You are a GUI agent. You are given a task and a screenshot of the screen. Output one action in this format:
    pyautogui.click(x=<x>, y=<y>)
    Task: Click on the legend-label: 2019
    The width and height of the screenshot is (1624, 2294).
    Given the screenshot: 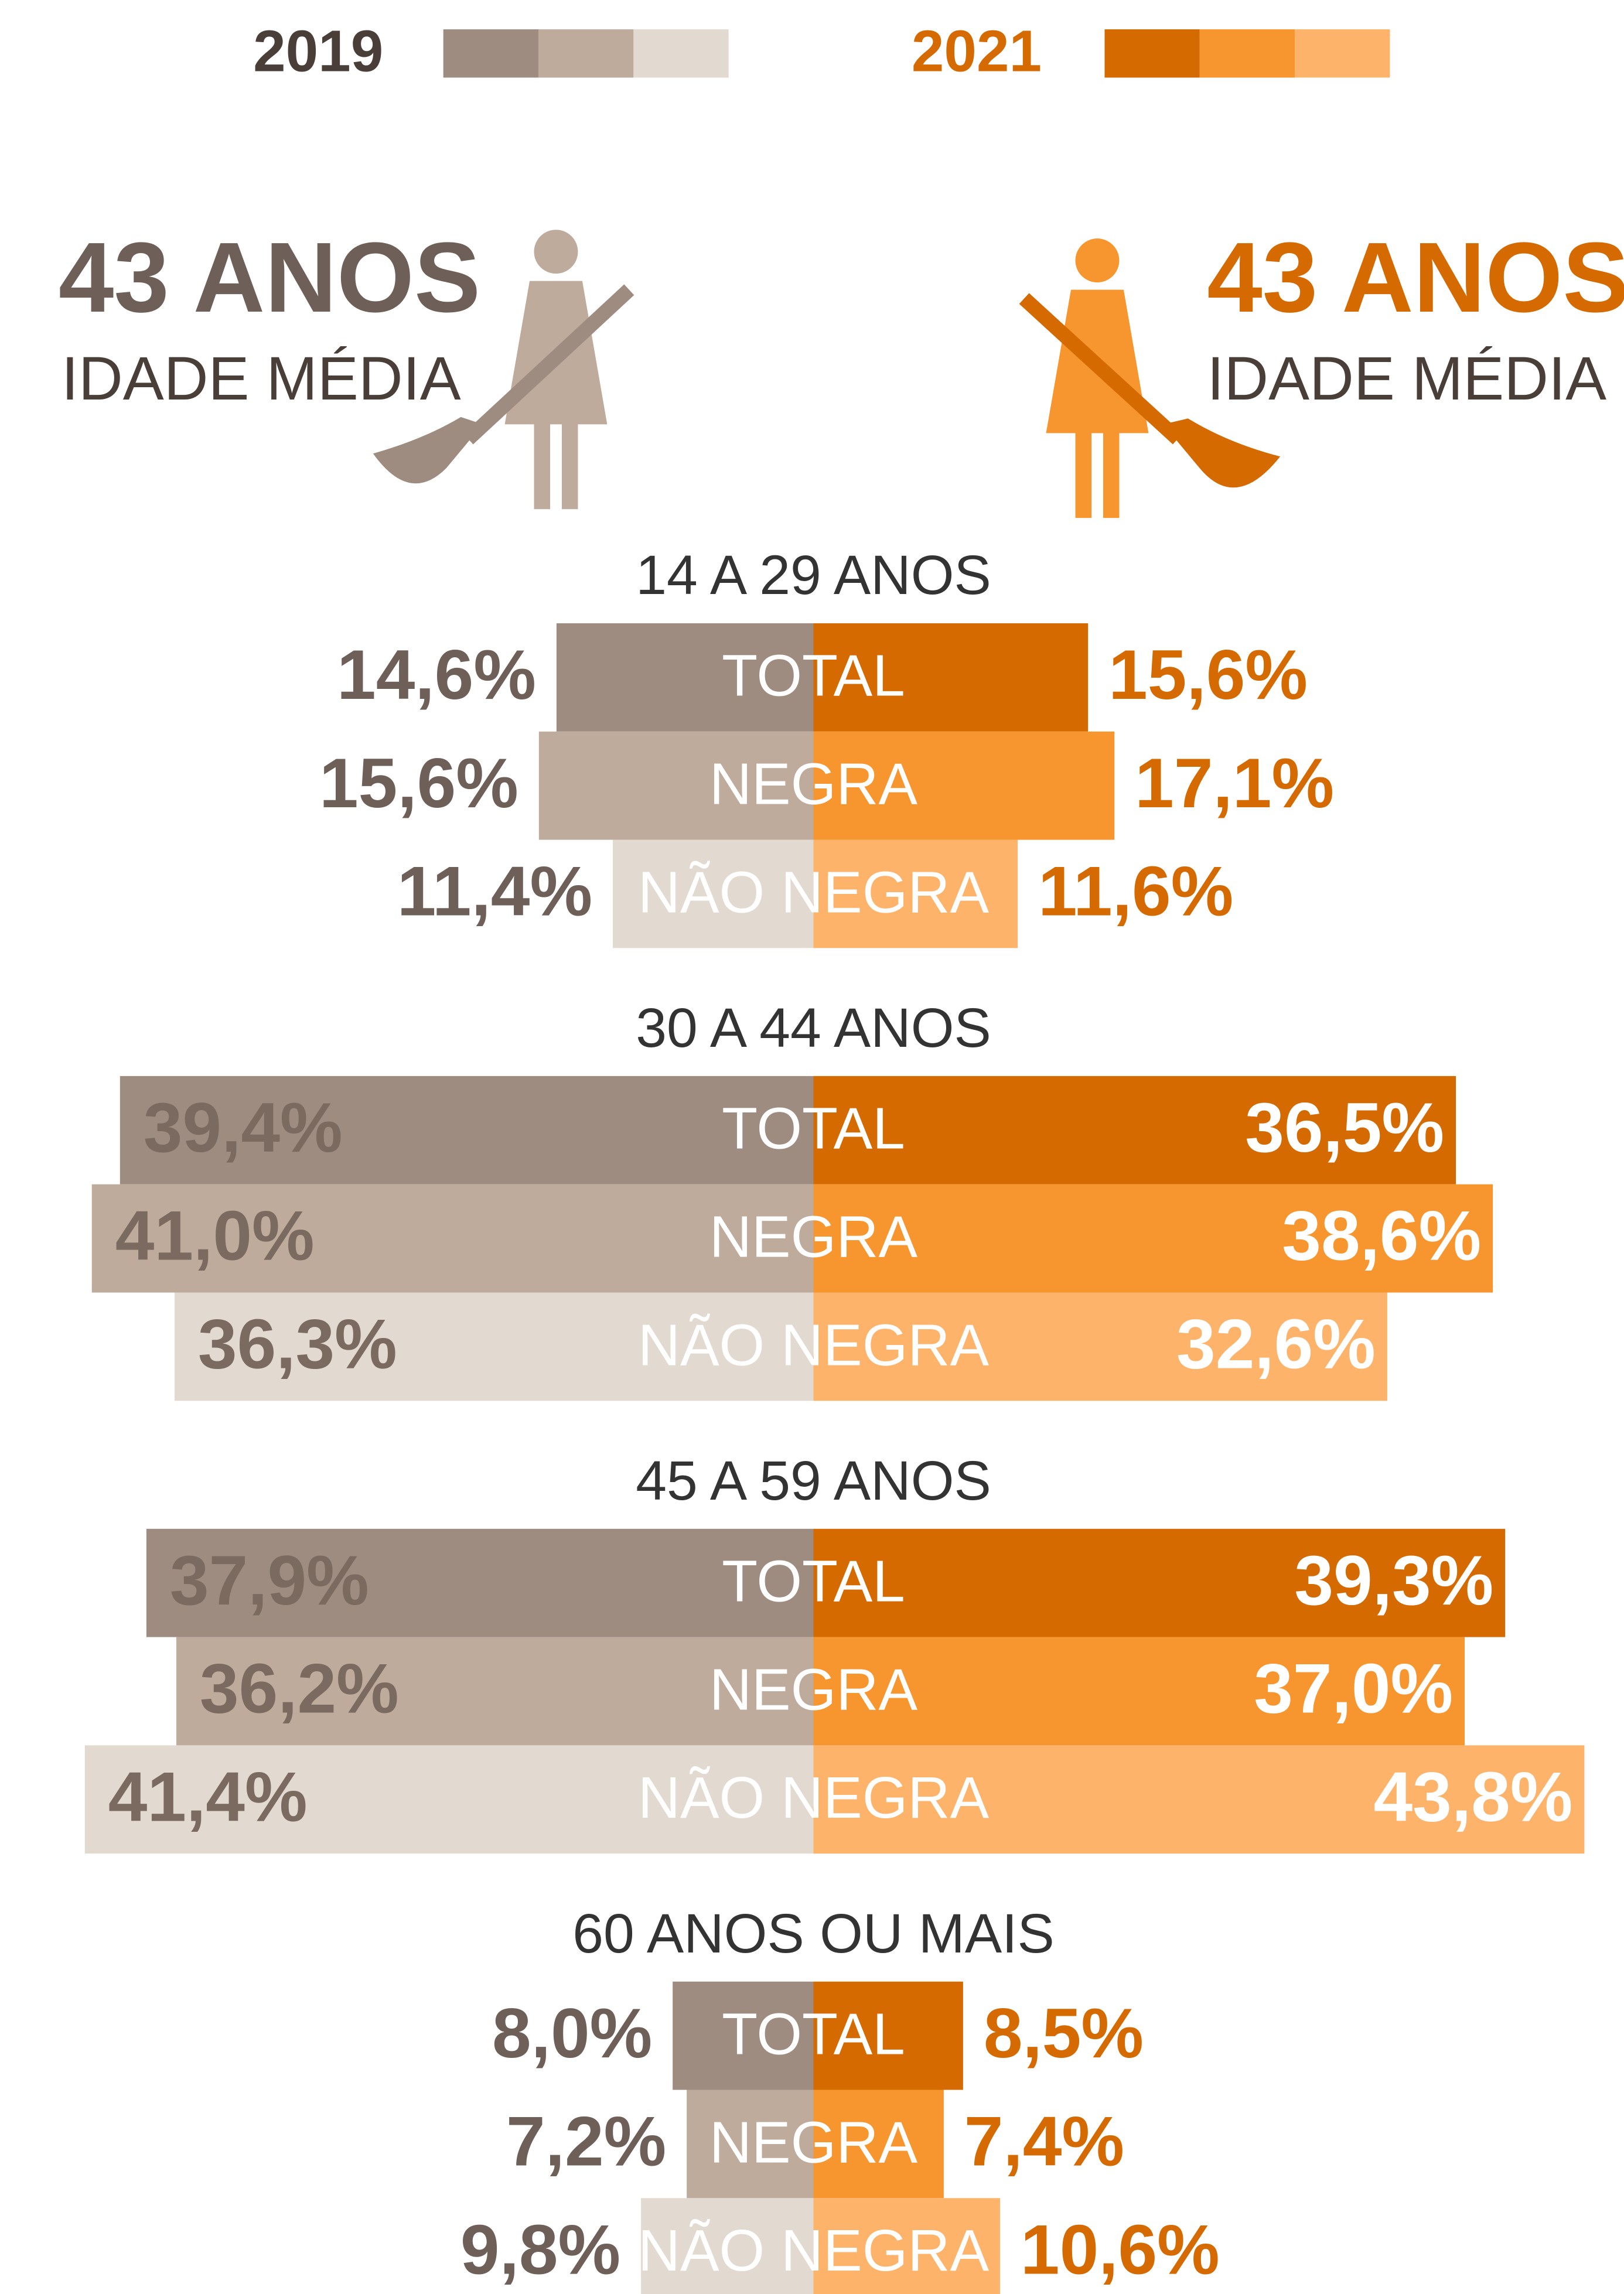 What is the action you would take?
    pyautogui.click(x=318, y=51)
    